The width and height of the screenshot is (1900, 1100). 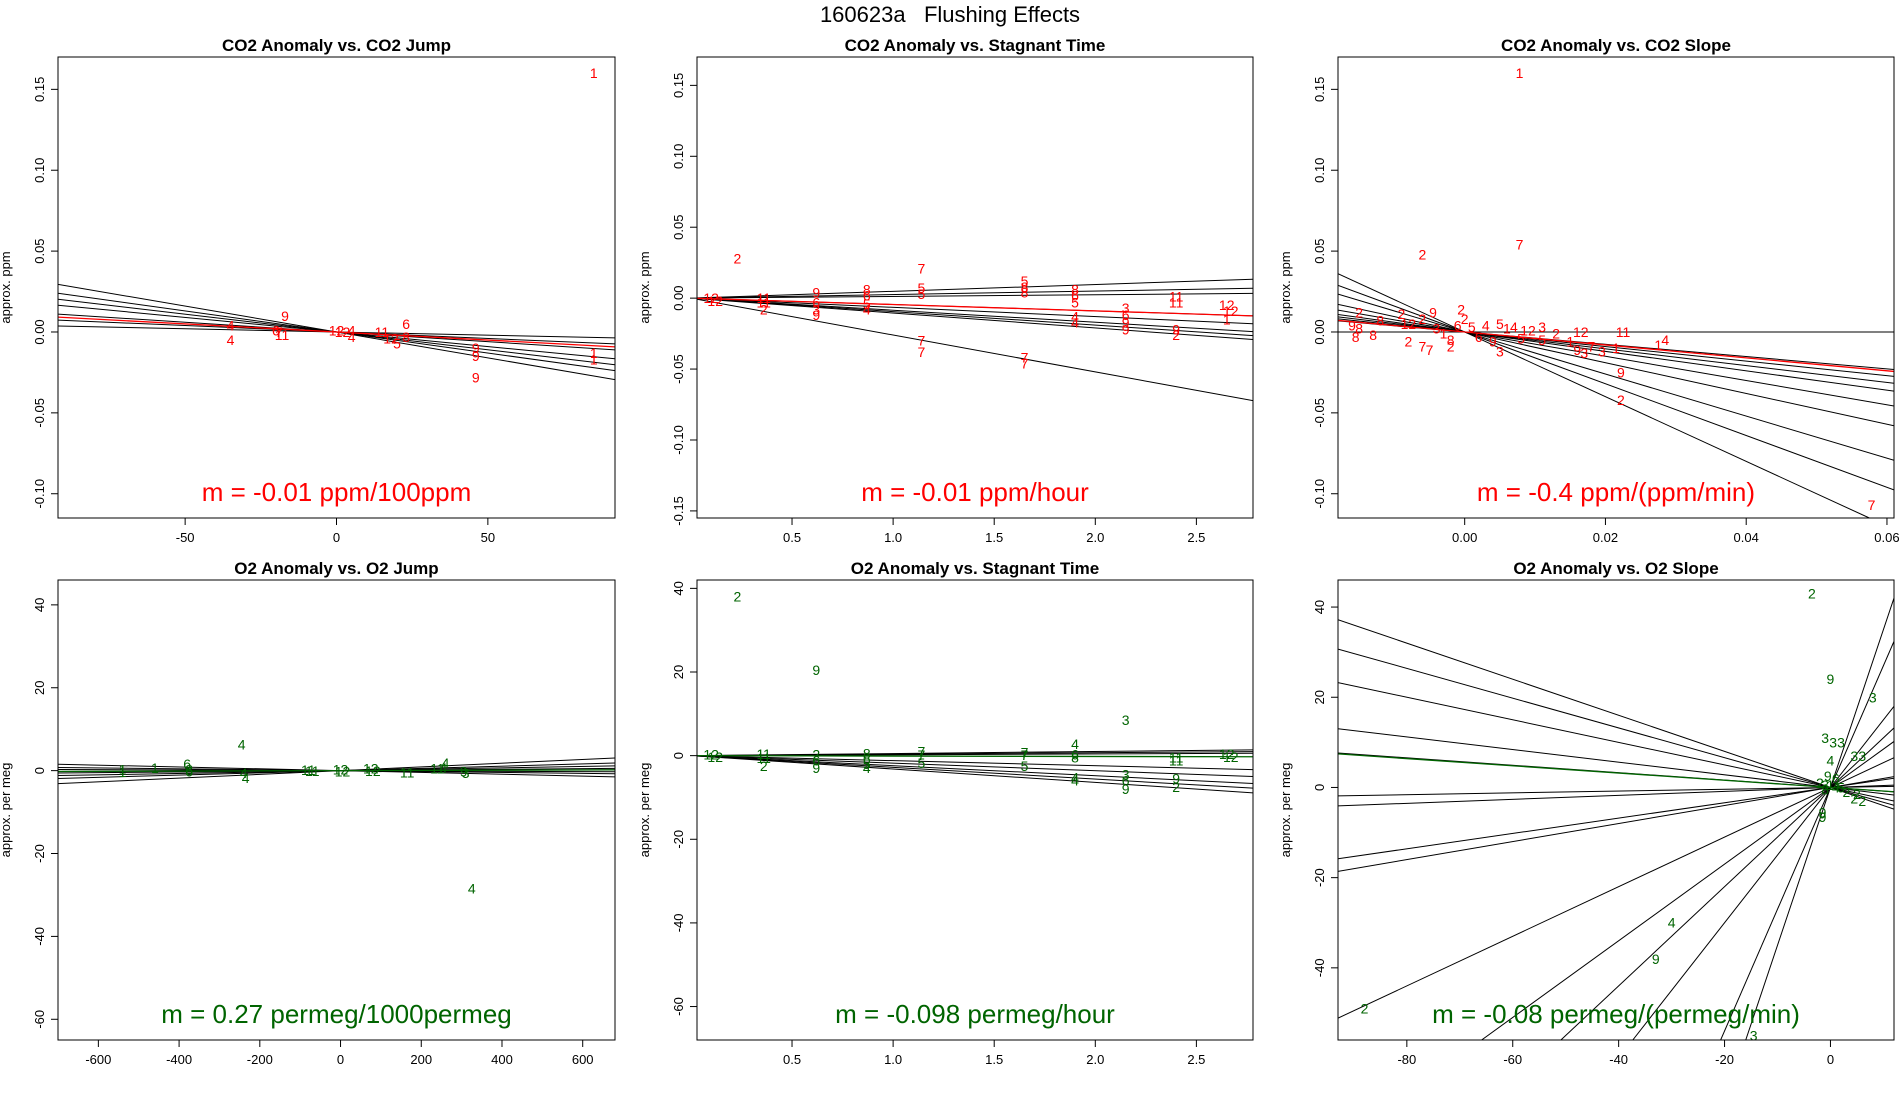 I want to click on data-point-19: 2, so click(x=1857, y=794).